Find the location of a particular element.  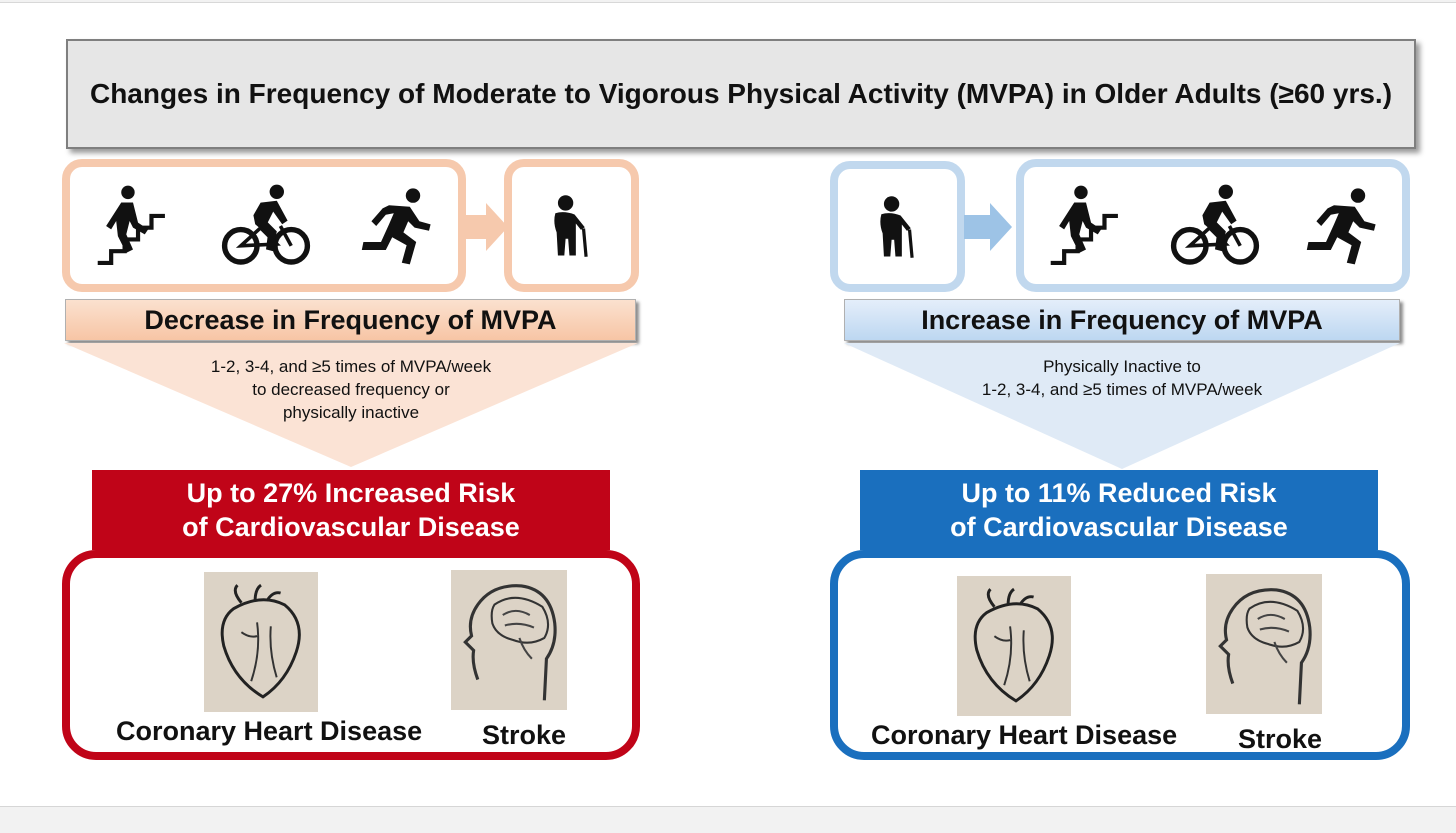

right-risk-line1: Up to 11% Reduced Risk is located at coordinates (1119, 493).